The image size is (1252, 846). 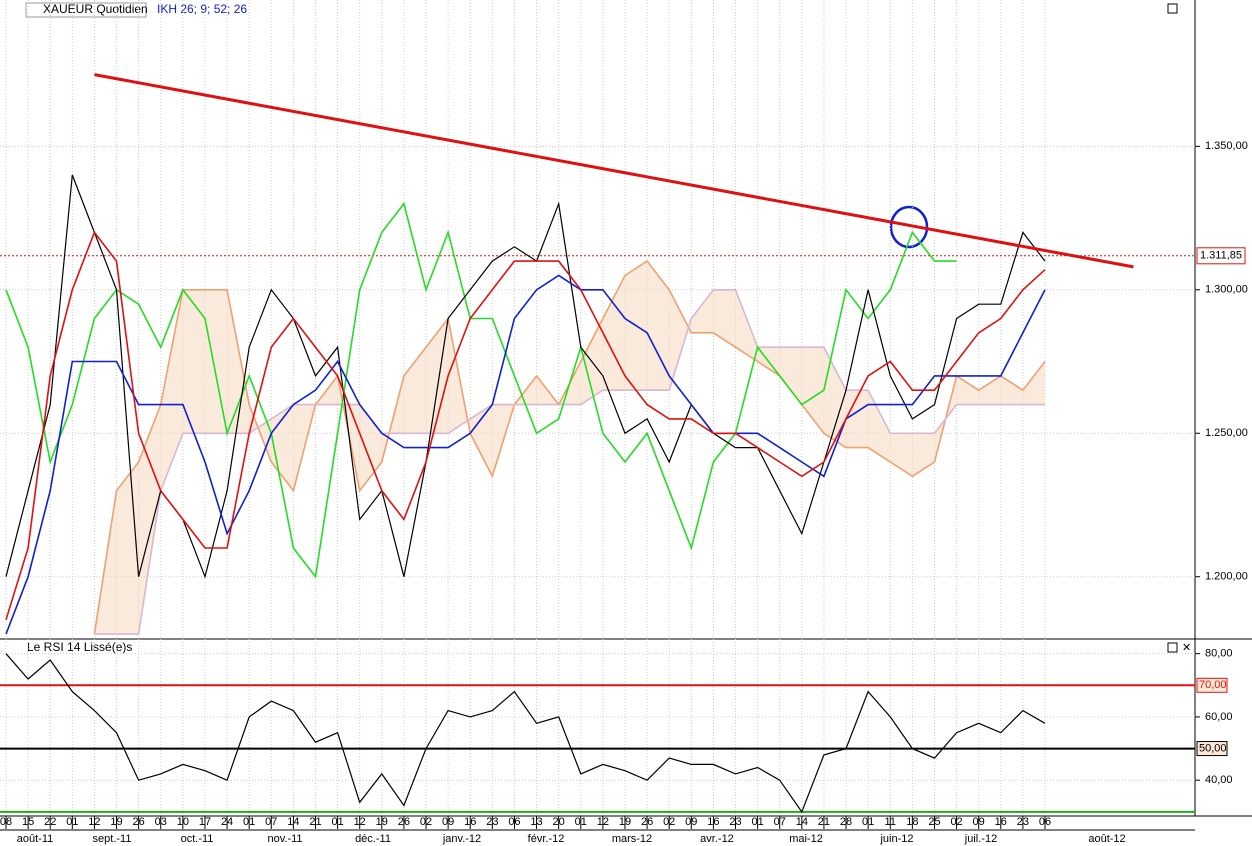 I want to click on y-tick-label: 80,00, so click(x=1219, y=654).